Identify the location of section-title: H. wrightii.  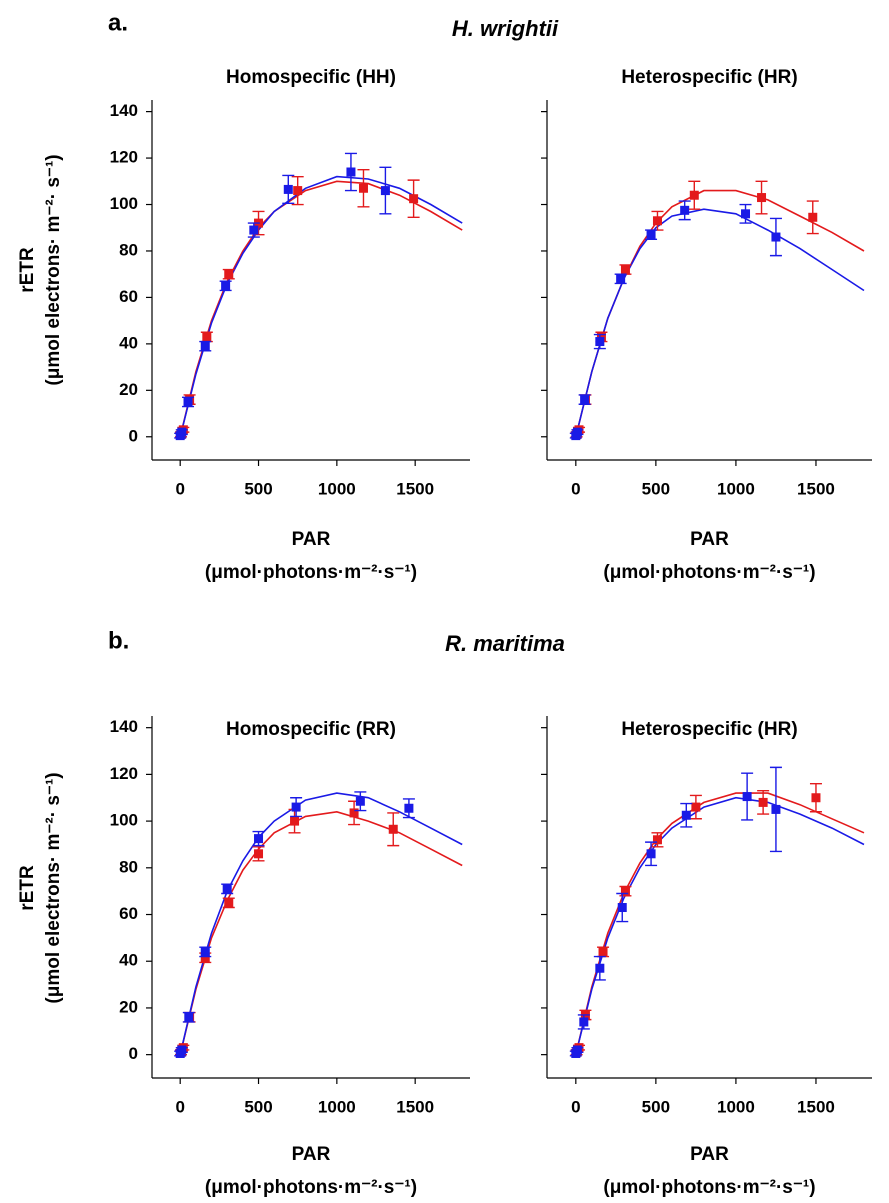
(505, 28).